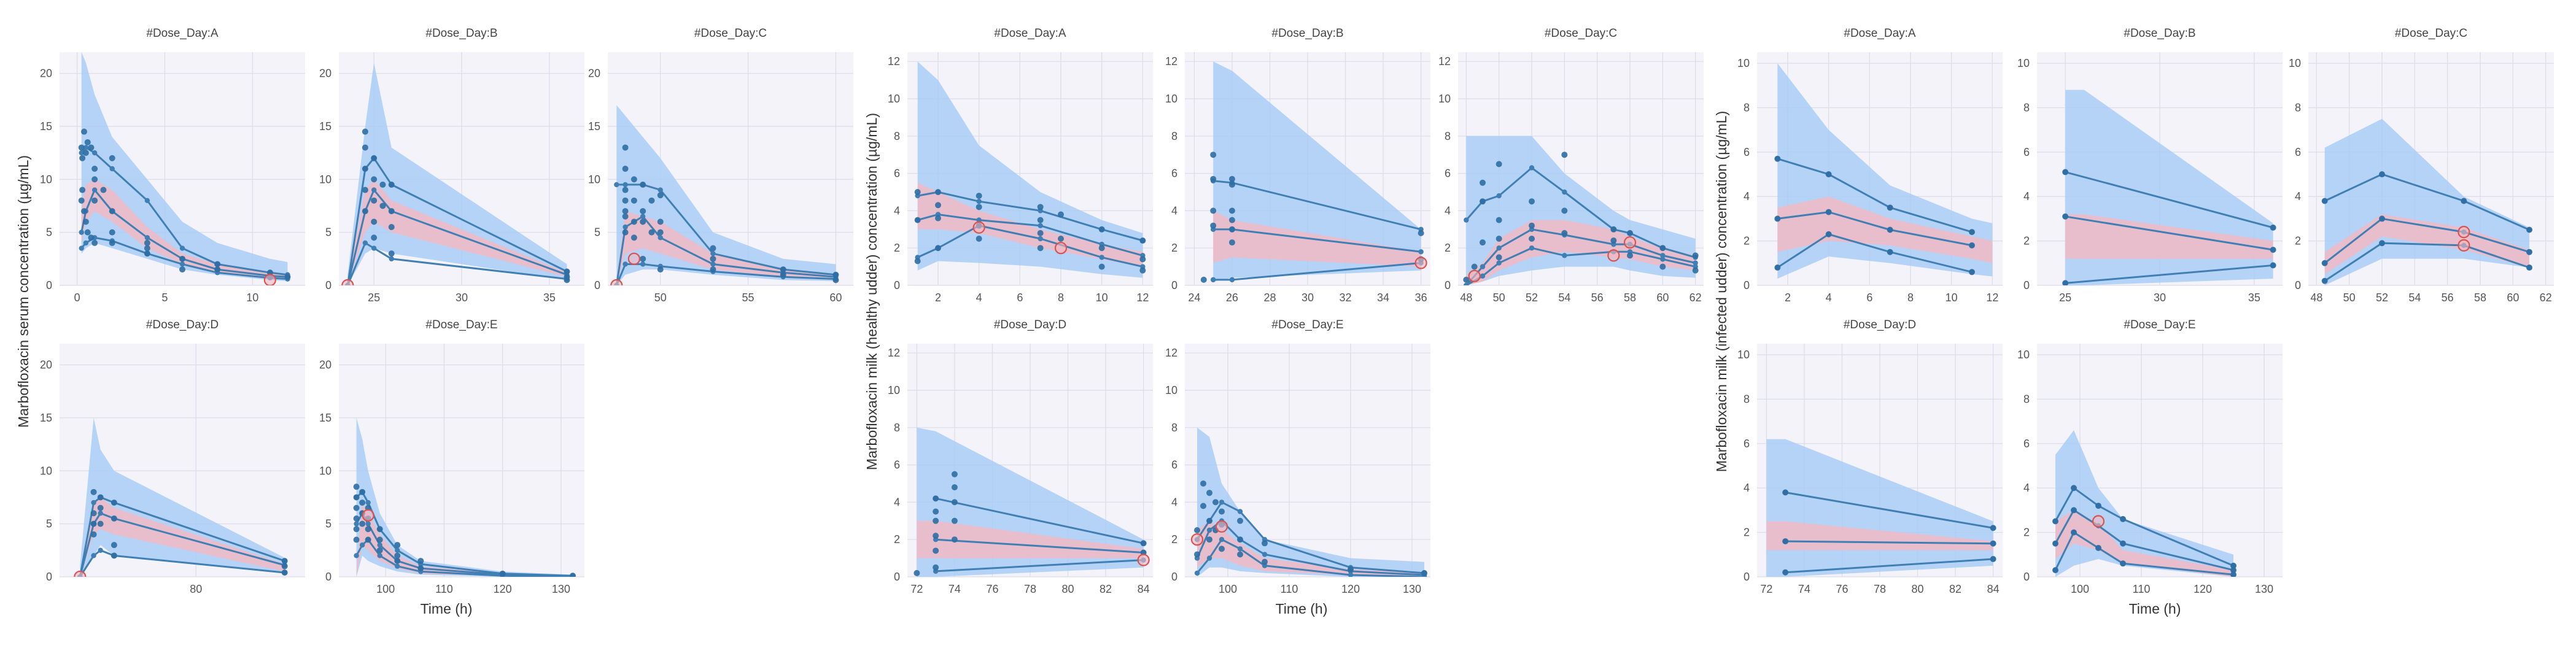 The height and width of the screenshot is (648, 2576). I want to click on x-tick-label: 72, so click(1766, 589).